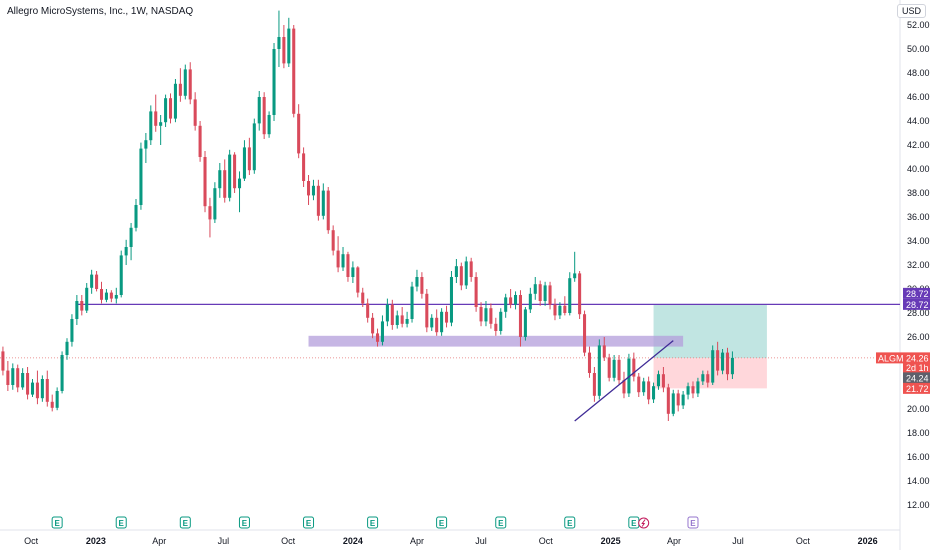  Describe the element at coordinates (96, 541) in the screenshot. I see `x-tick-label: 2023` at that location.